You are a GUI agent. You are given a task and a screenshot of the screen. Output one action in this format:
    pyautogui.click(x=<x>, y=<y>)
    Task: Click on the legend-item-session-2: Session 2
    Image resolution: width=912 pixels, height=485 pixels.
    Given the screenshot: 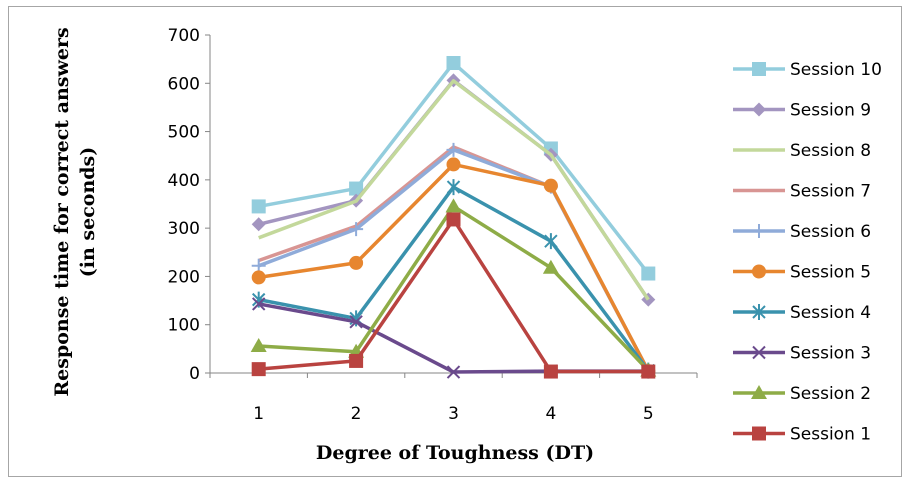 What is the action you would take?
    pyautogui.click(x=802, y=394)
    